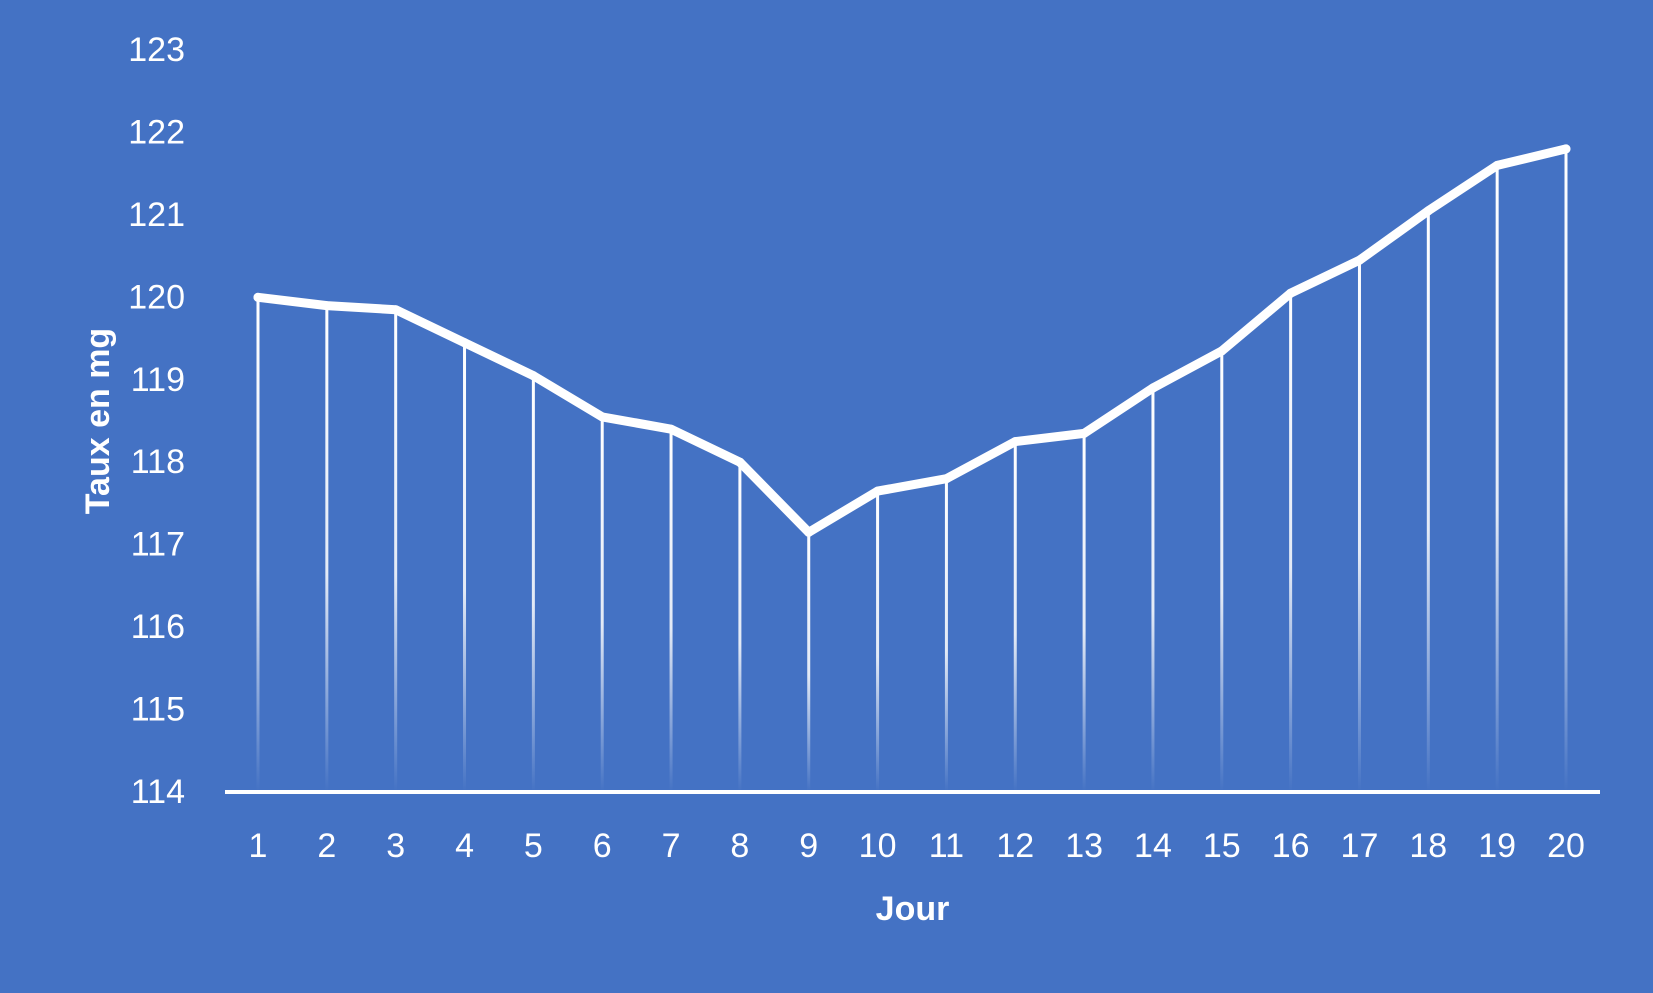 The height and width of the screenshot is (993, 1653). I want to click on x-tick-label: 15, so click(1222, 846).